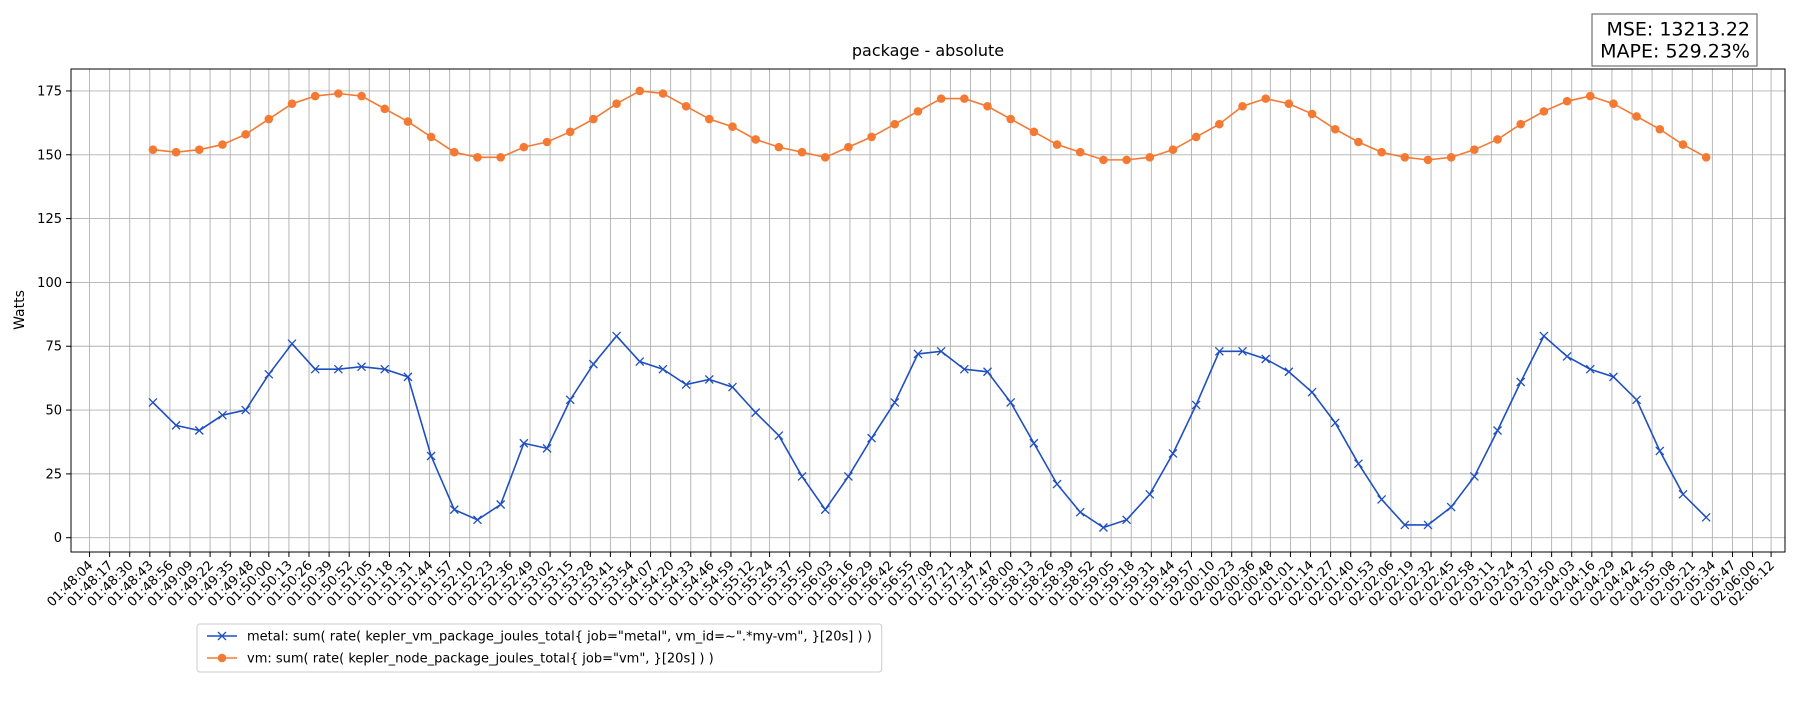 This screenshot has width=1800, height=704. I want to click on annotation: MSE: 13213.22, so click(1678, 30).